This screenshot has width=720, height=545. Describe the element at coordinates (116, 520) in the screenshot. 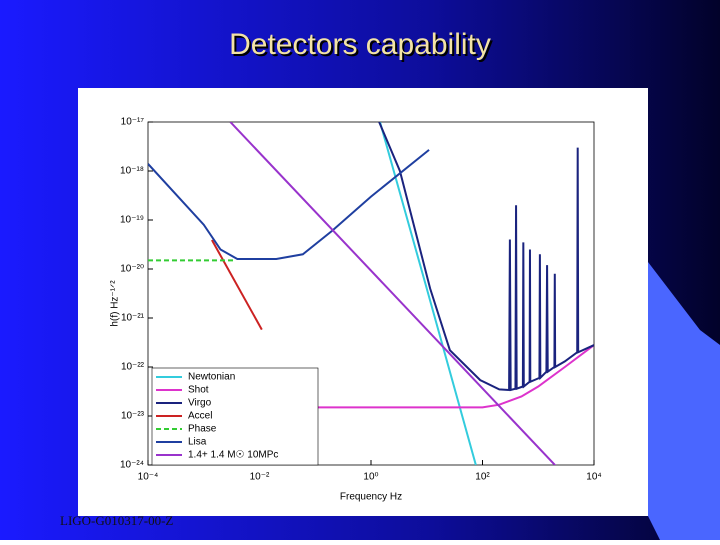

I see `footer: LIGO-G010317-00-Z` at that location.